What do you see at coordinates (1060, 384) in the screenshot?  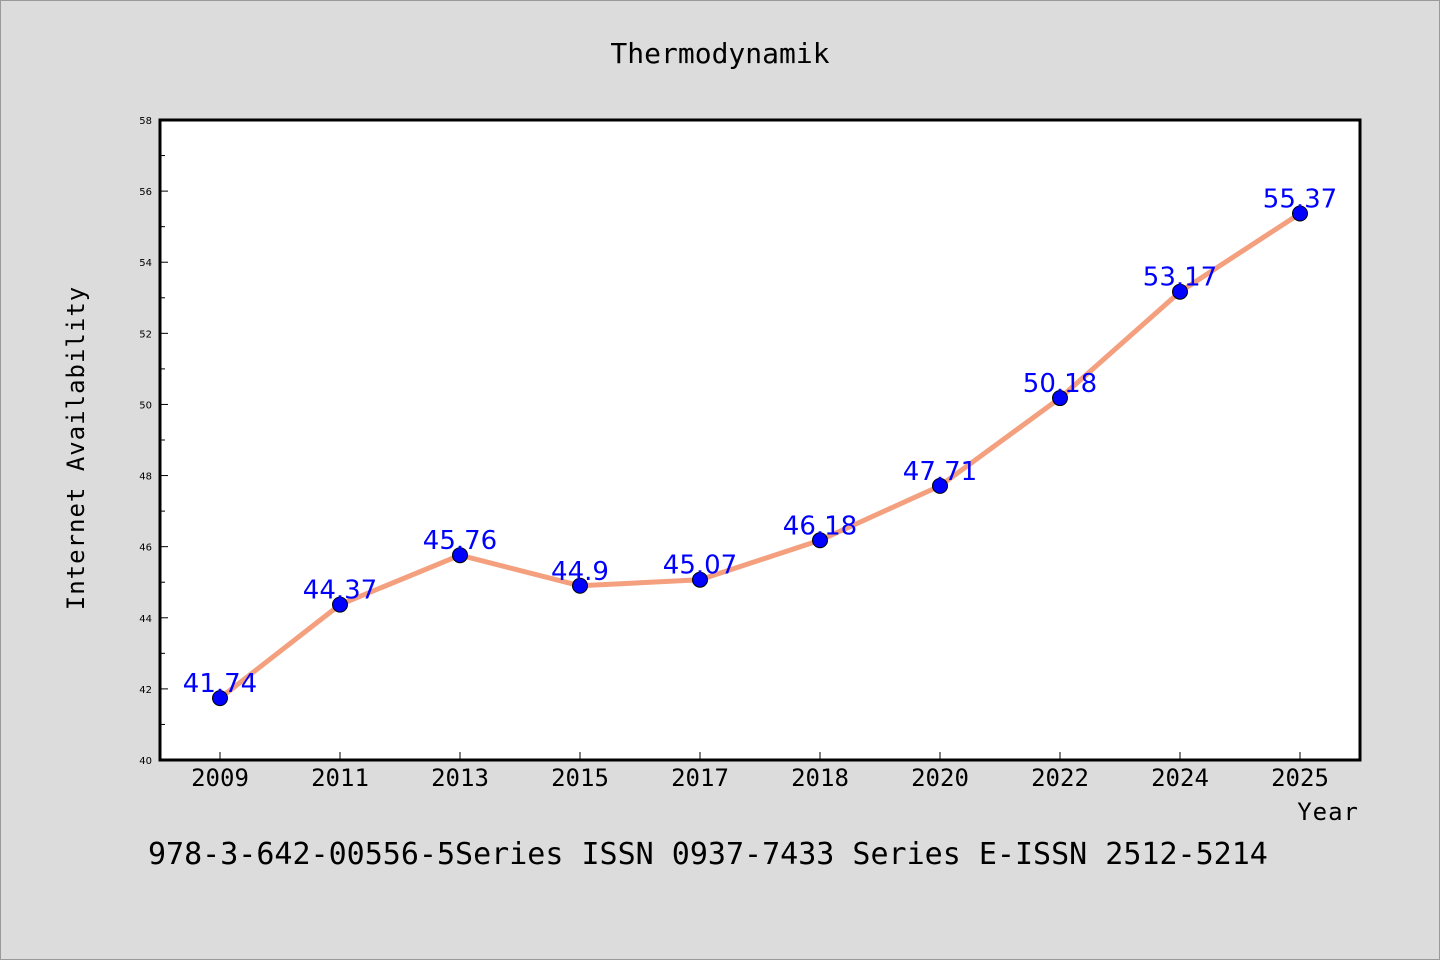 I see `data-label: 50.18` at bounding box center [1060, 384].